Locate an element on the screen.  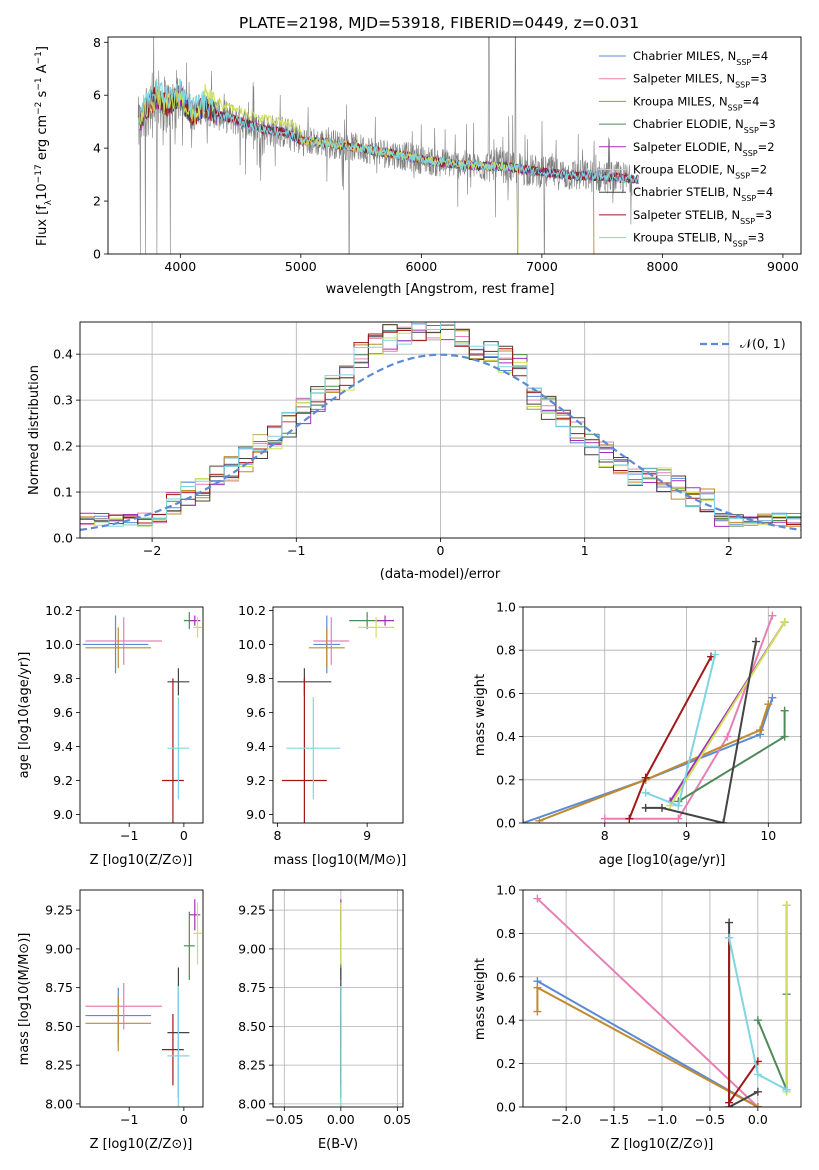
panel-mass-vs-ebv: −0.05 0.00 0.05 8.00 8.25 8.50 8.75 9.00 9.25 is located at coordinates (324, 1008).